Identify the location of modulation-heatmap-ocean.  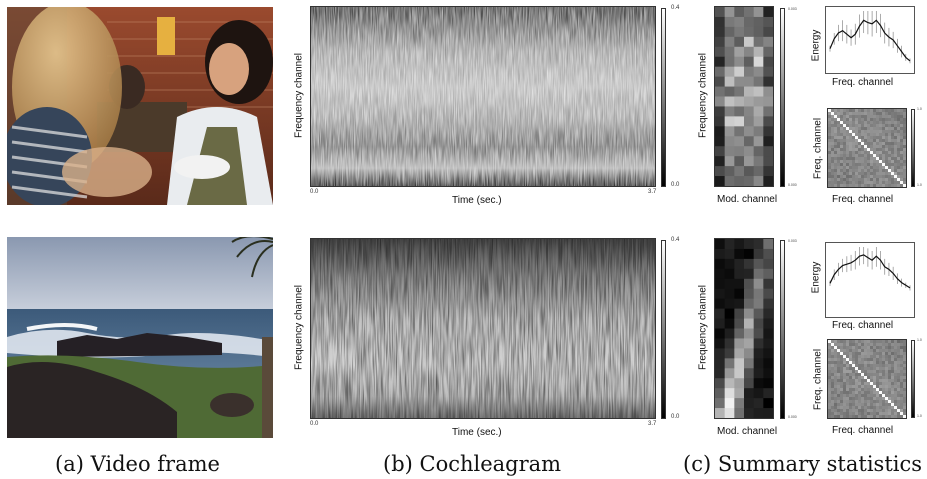
(744, 328).